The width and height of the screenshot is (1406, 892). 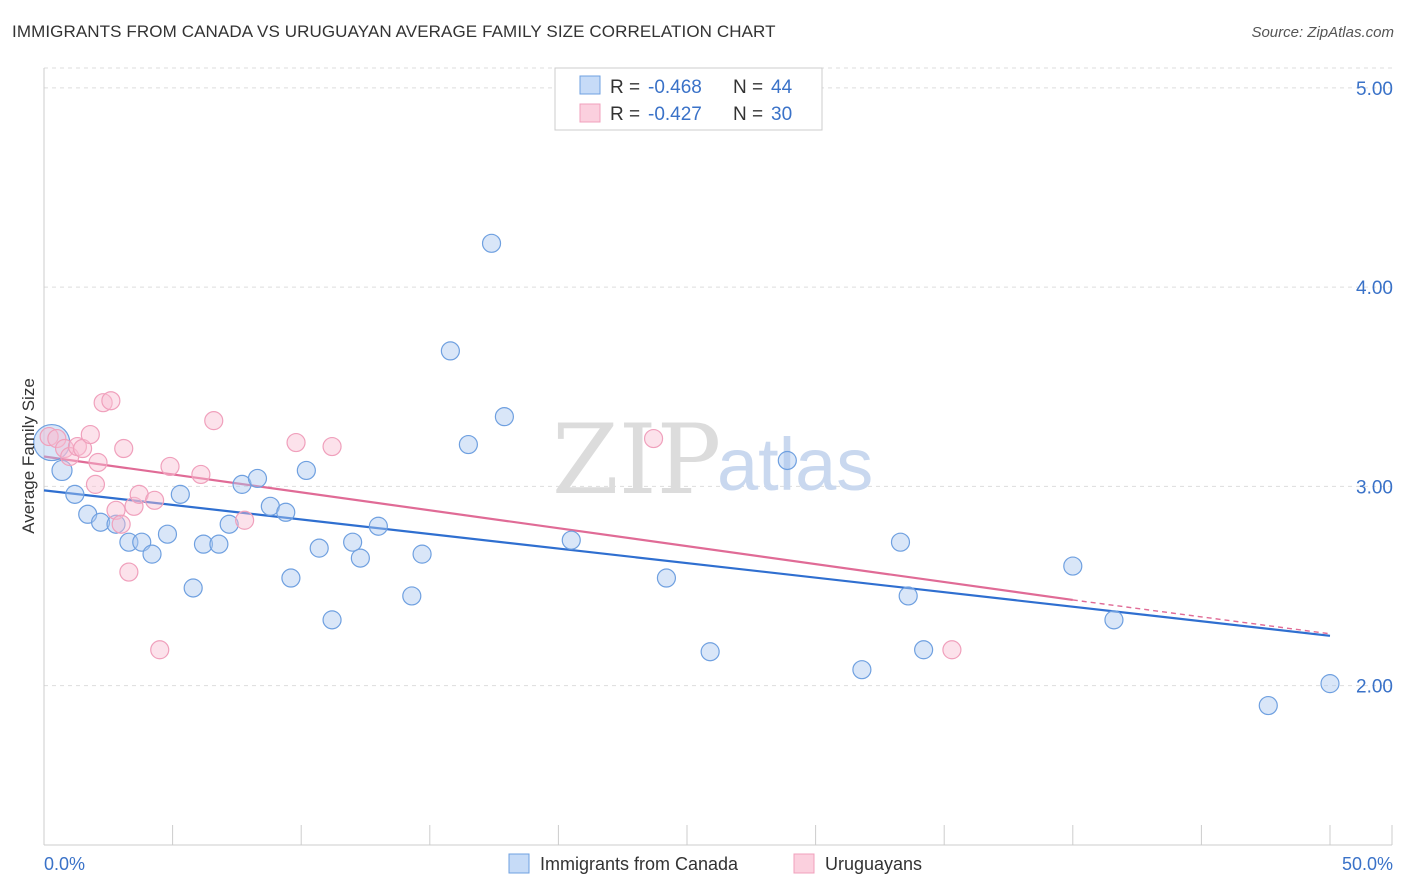 What do you see at coordinates (1374, 388) in the screenshot?
I see `y-tick-labels: 2.00 3.00 4.00 5.00` at bounding box center [1374, 388].